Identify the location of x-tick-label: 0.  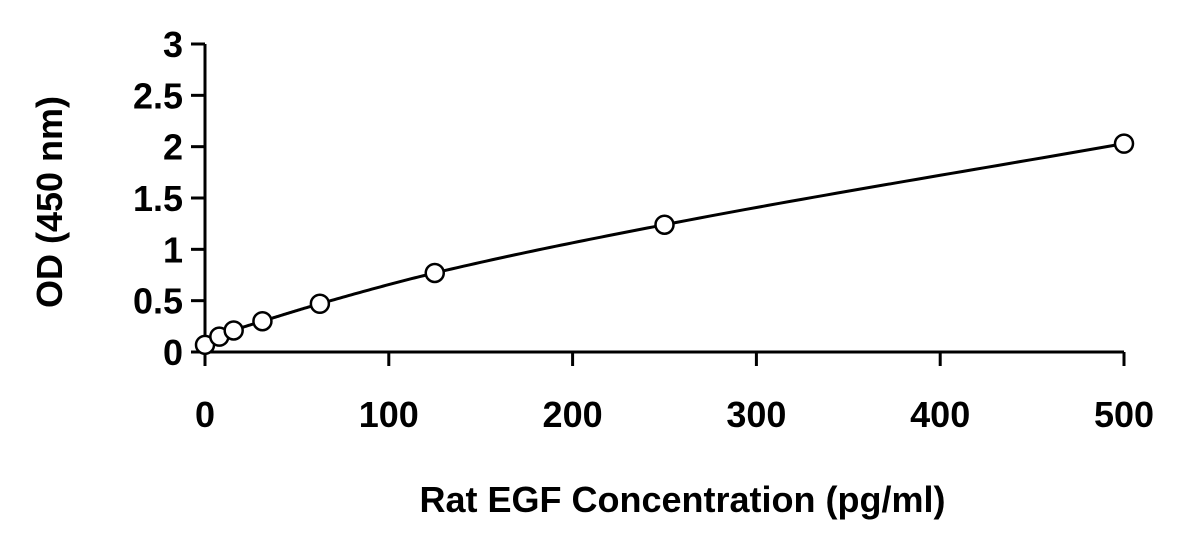
(205, 414).